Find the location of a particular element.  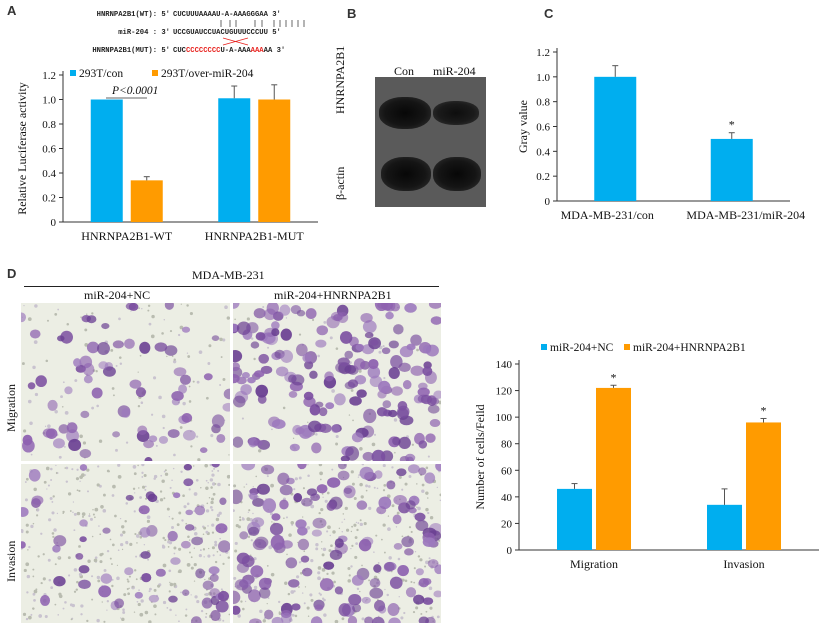

blot-image is located at coordinates (430, 142).